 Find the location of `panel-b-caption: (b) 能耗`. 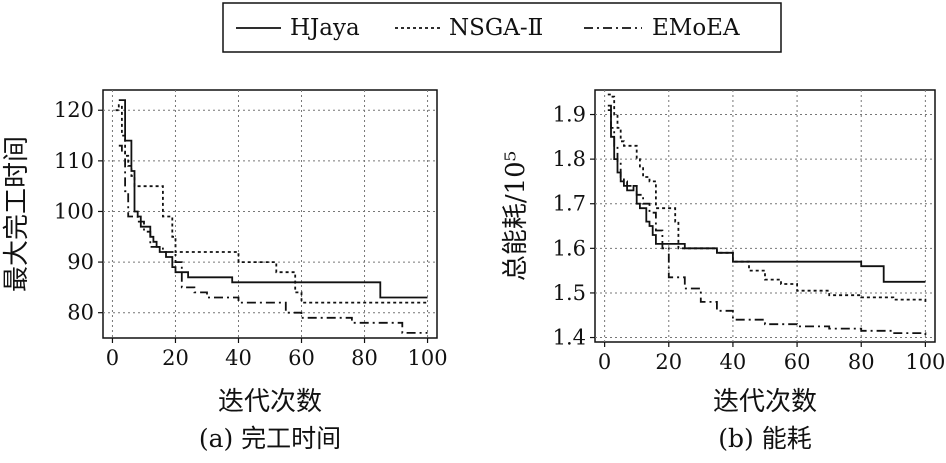

panel-b-caption: (b) 能耗 is located at coordinates (764, 438).